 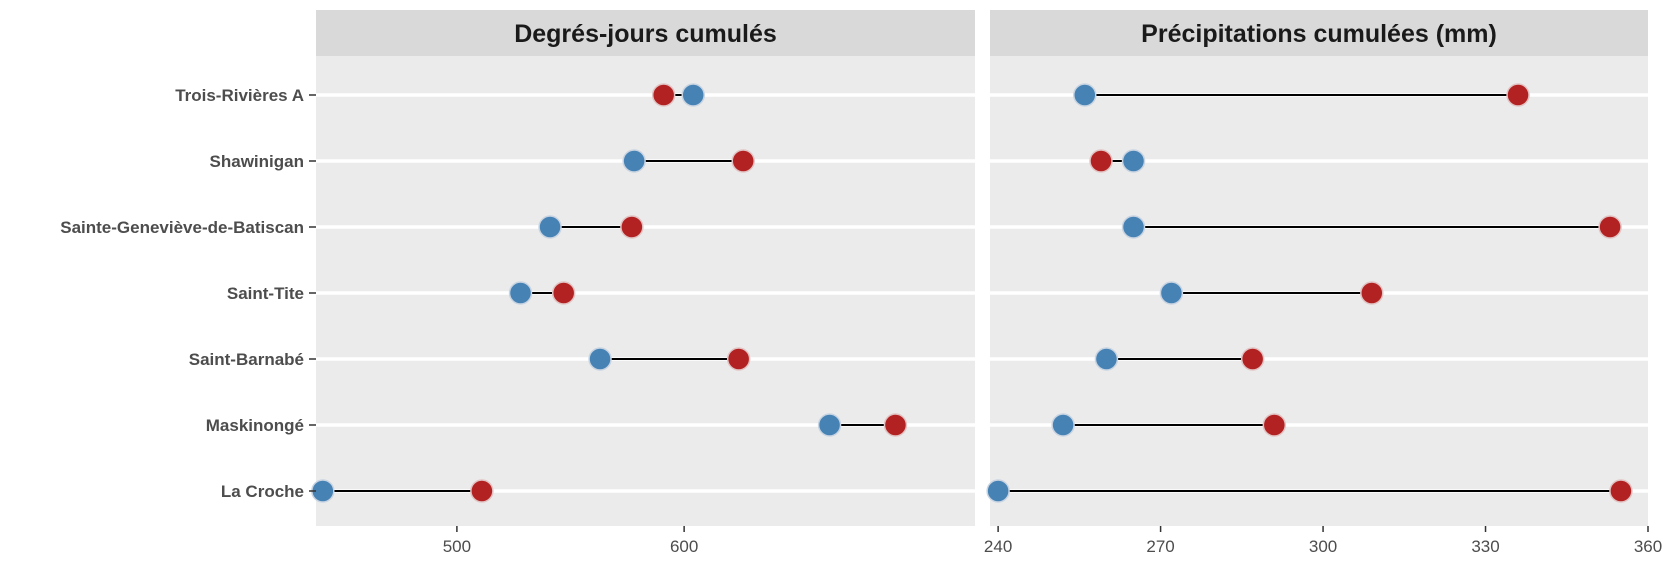 What do you see at coordinates (684, 546) in the screenshot?
I see `x-tick-label: 600` at bounding box center [684, 546].